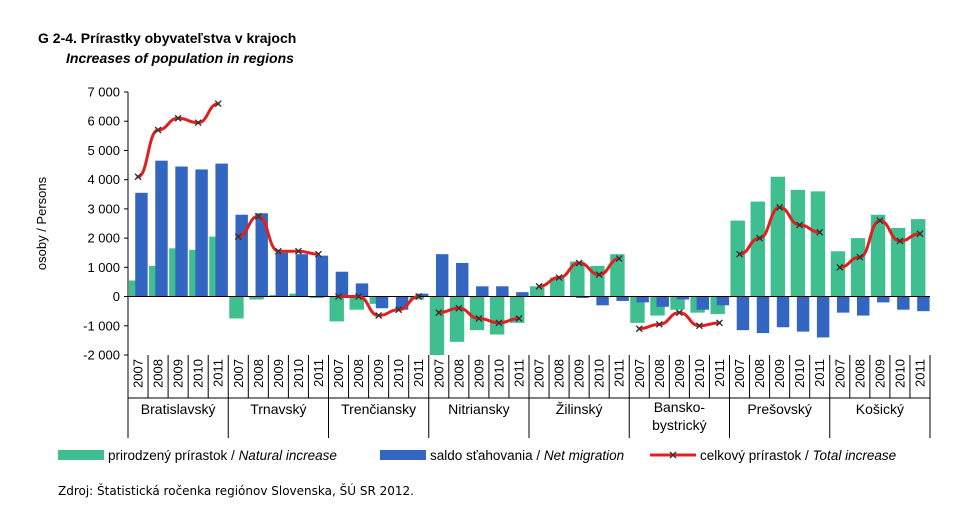 The image size is (969, 531). What do you see at coordinates (779, 409) in the screenshot?
I see `region-label: Prešovský` at bounding box center [779, 409].